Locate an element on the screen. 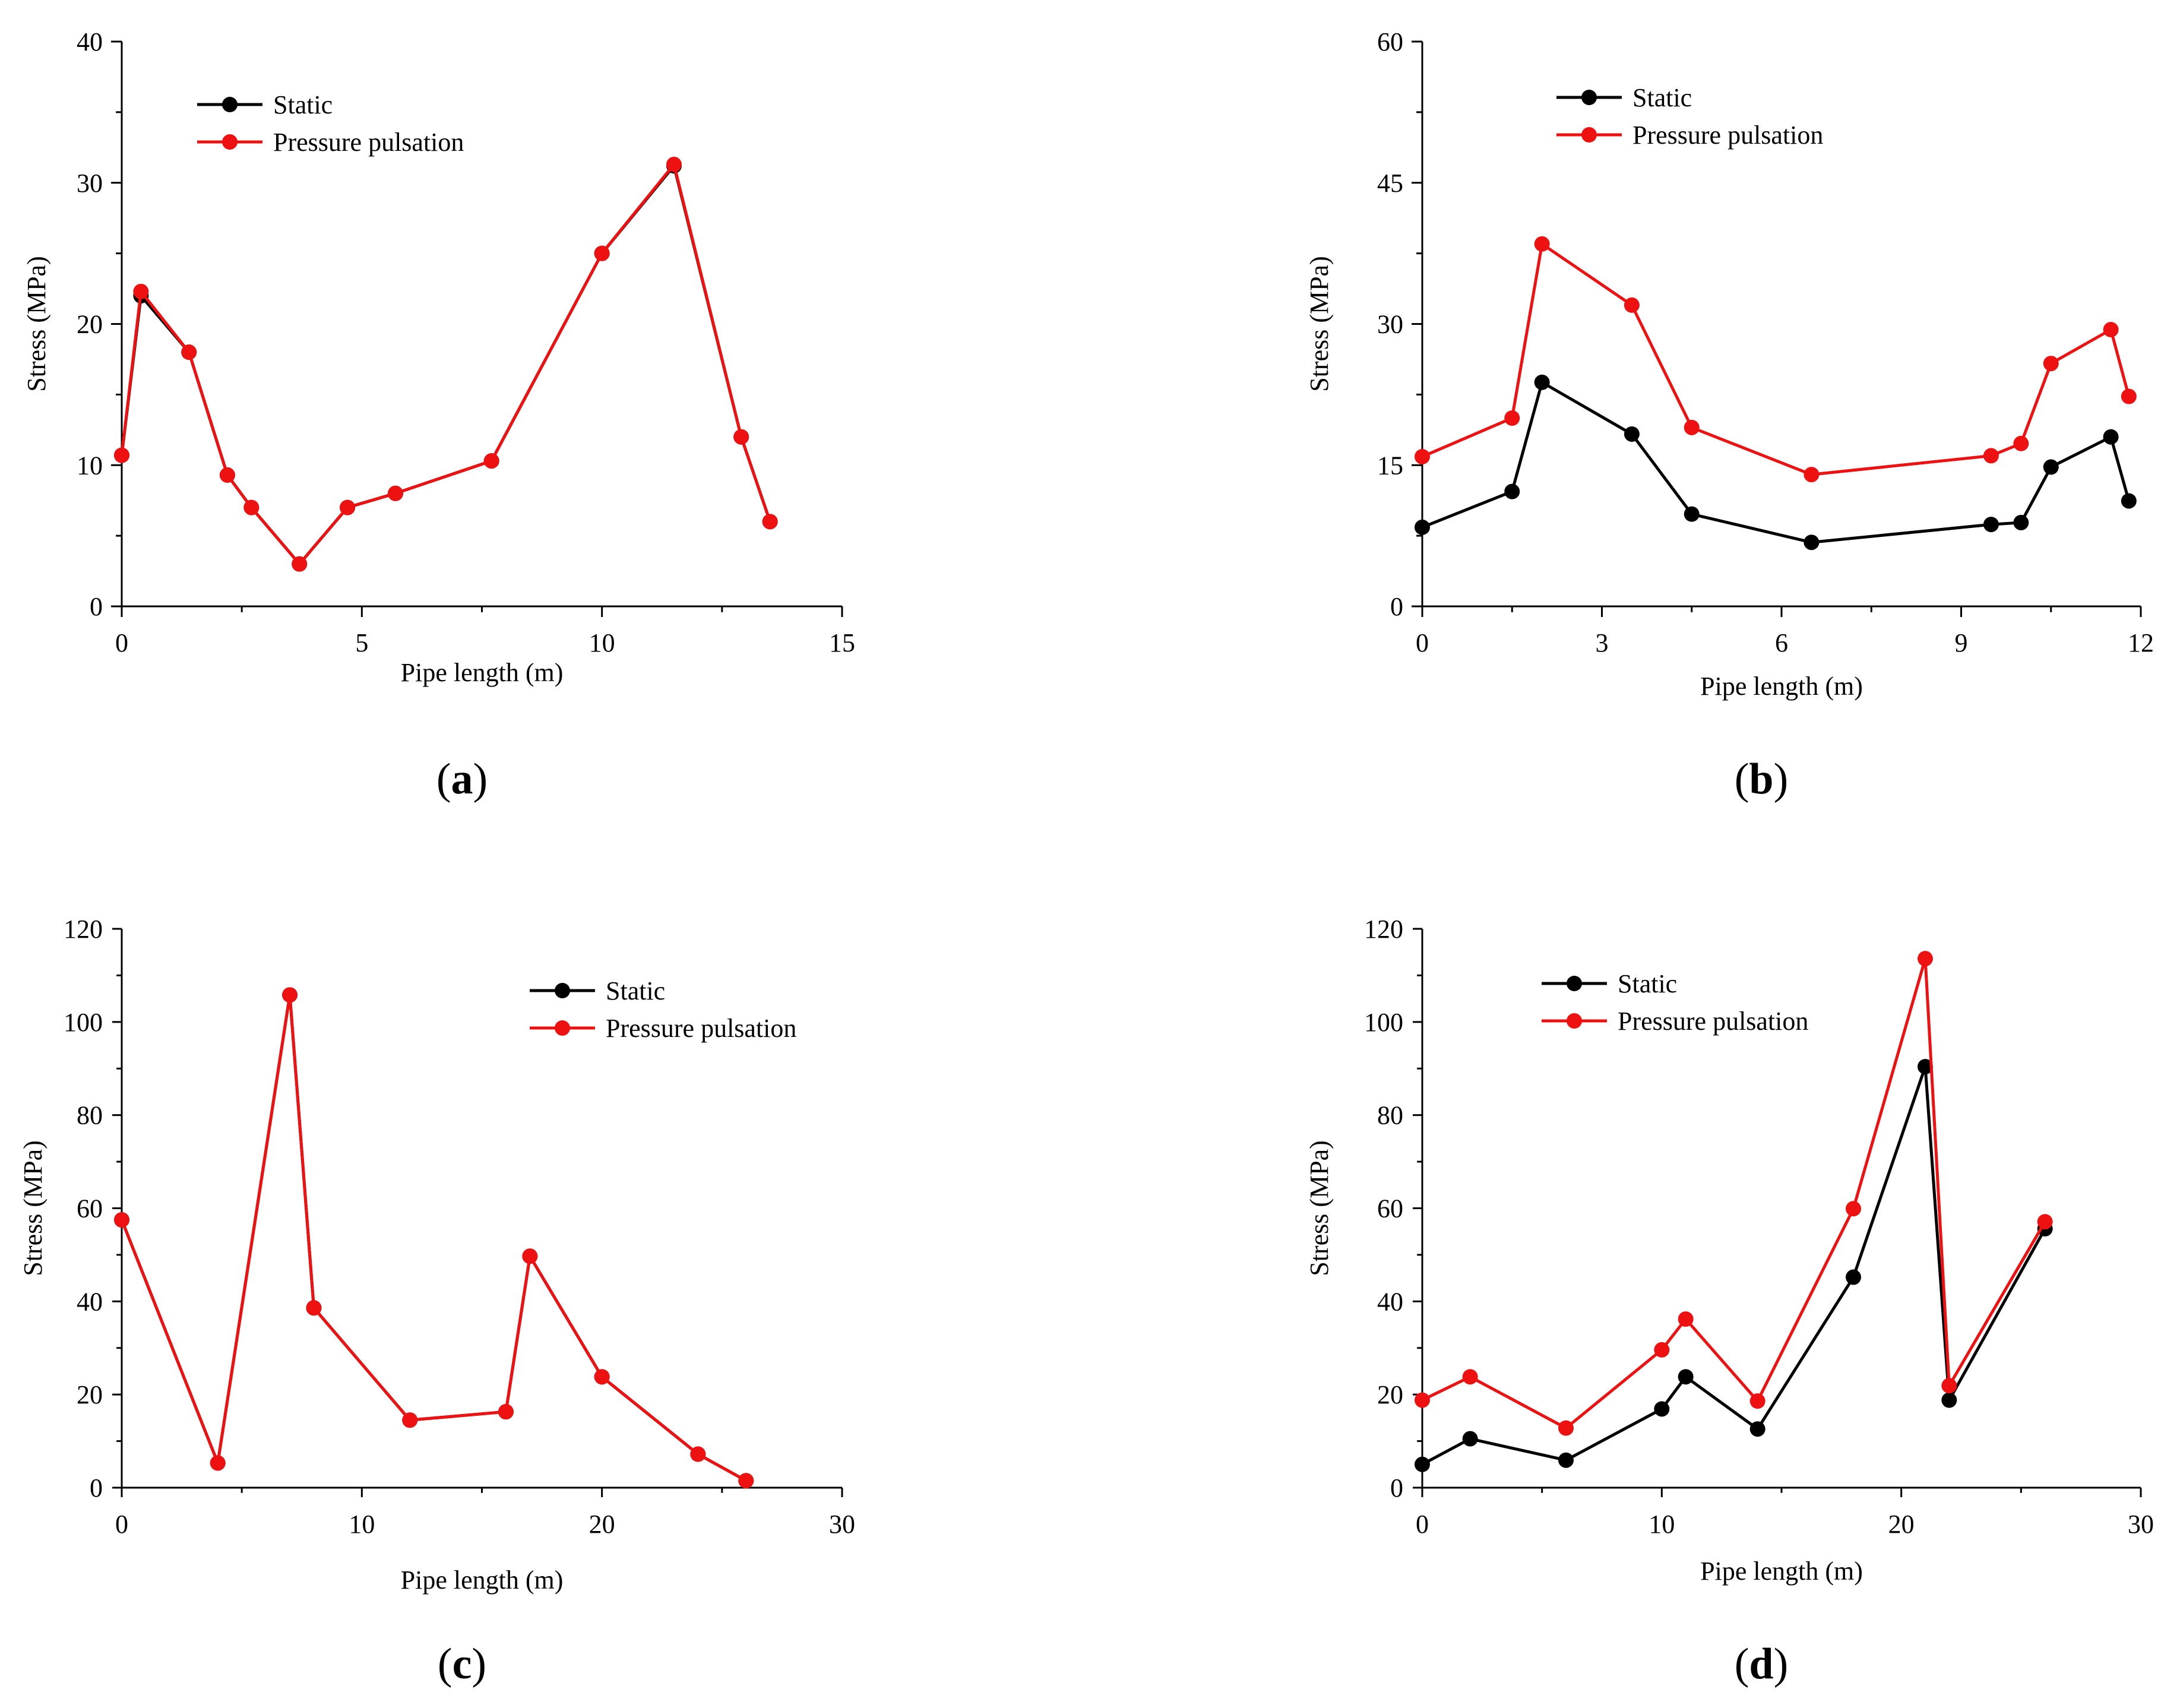 Image resolution: width=2180 pixels, height=1708 pixels. x-tick-label: 6 is located at coordinates (1781, 642).